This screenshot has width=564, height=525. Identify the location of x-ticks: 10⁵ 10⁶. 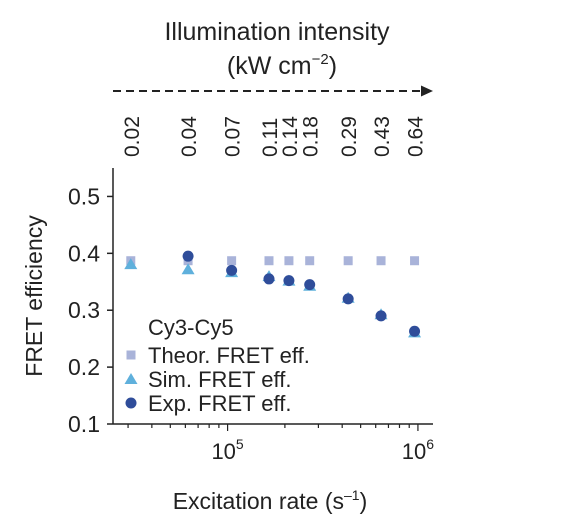
(280, 444).